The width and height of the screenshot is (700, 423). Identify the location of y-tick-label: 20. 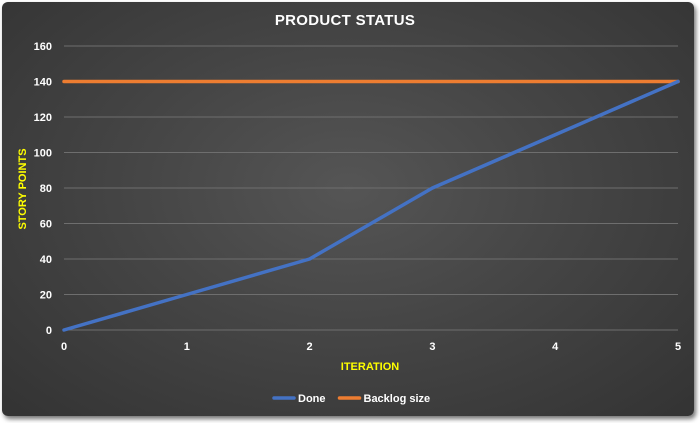
(46, 296).